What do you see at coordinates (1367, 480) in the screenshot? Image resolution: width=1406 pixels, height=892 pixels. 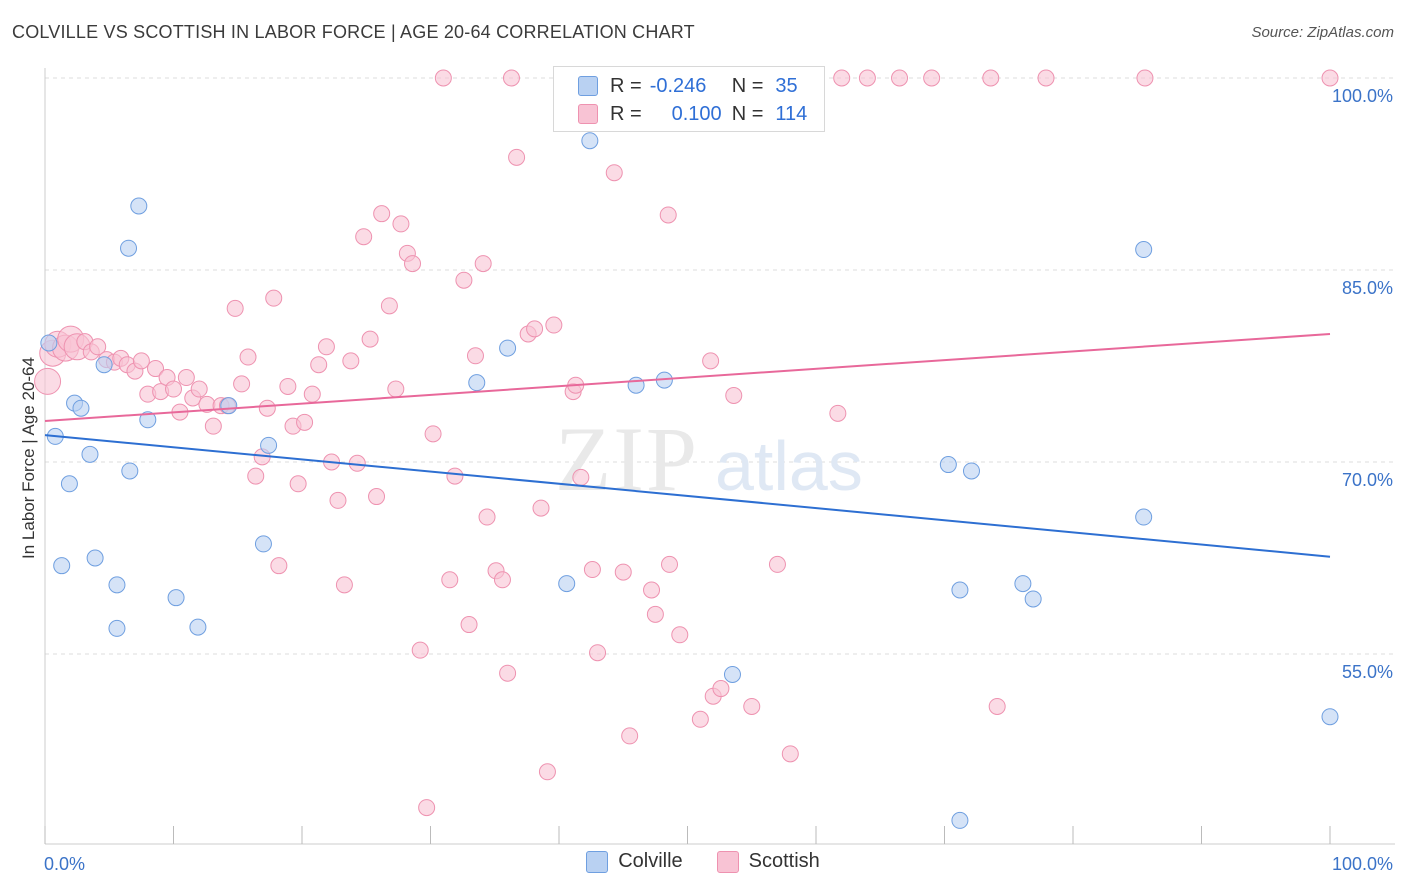 I see `y-tick-label: 70.0%` at bounding box center [1367, 480].